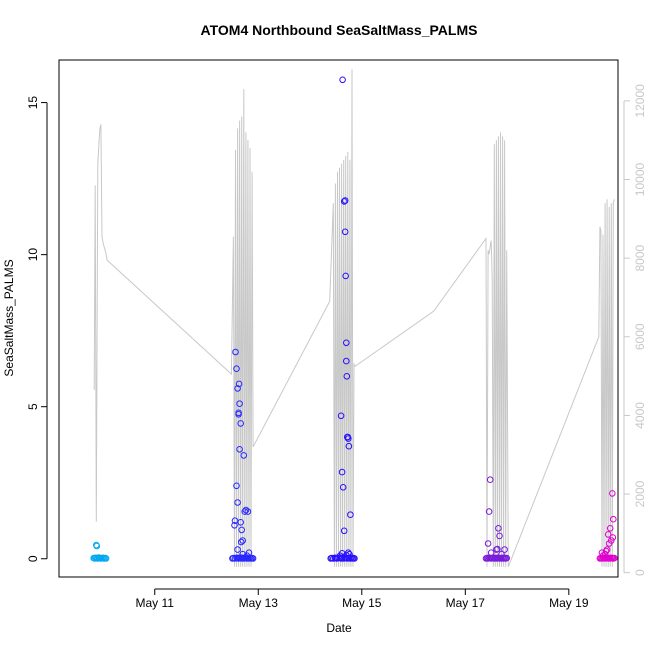  What do you see at coordinates (640, 257) in the screenshot?
I see `altitude-tick-label: 8000` at bounding box center [640, 257].